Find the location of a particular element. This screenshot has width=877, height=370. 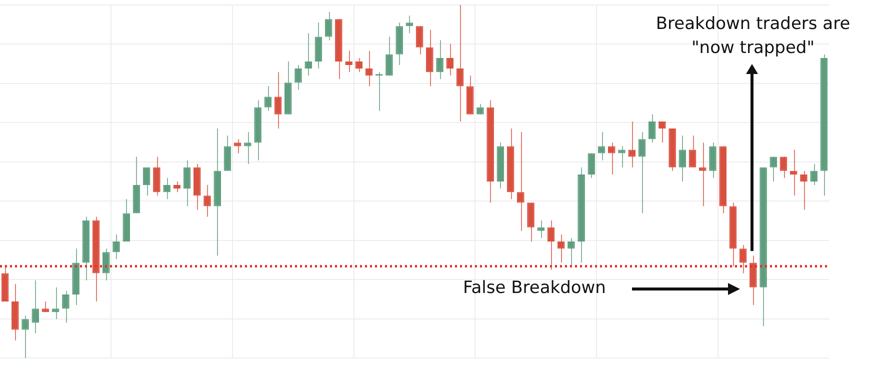

annotation: Breakdown traders are "now trapped" is located at coordinates (753, 36).